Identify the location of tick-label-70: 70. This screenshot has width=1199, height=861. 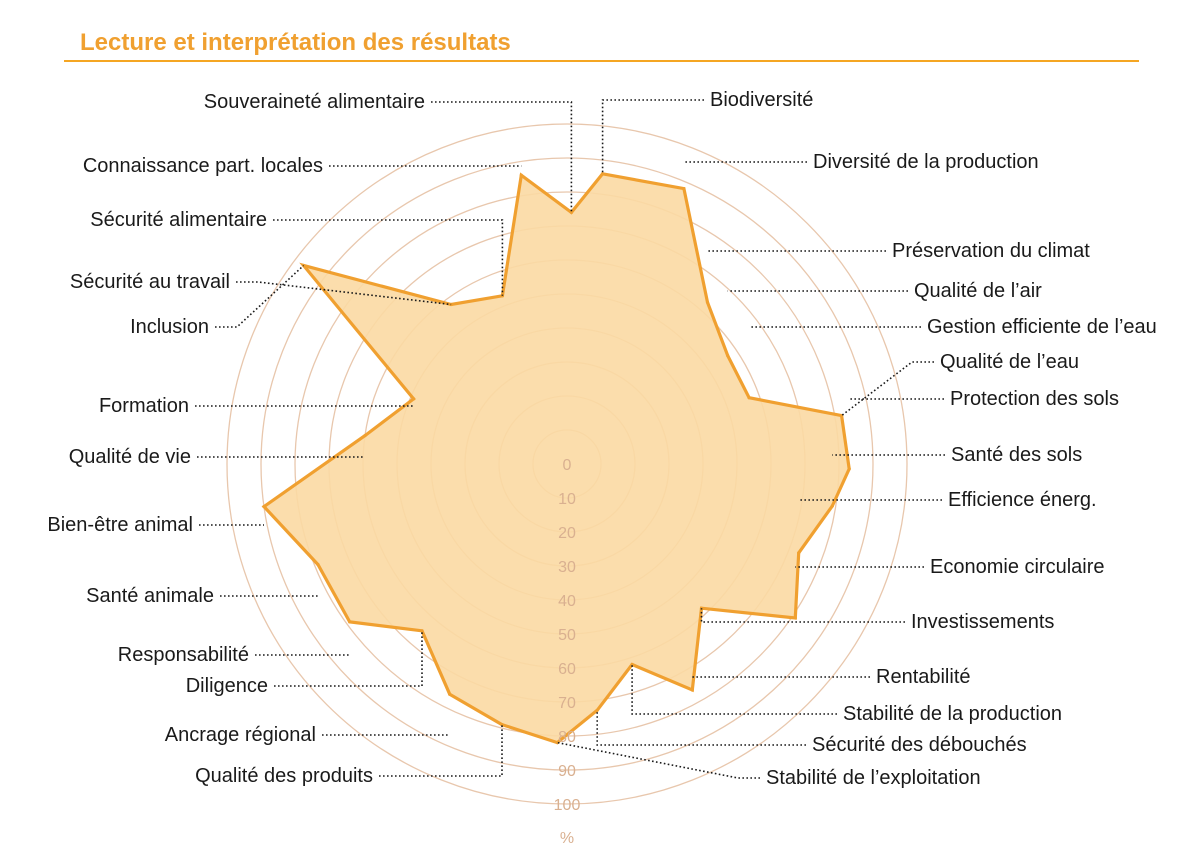
(567, 703).